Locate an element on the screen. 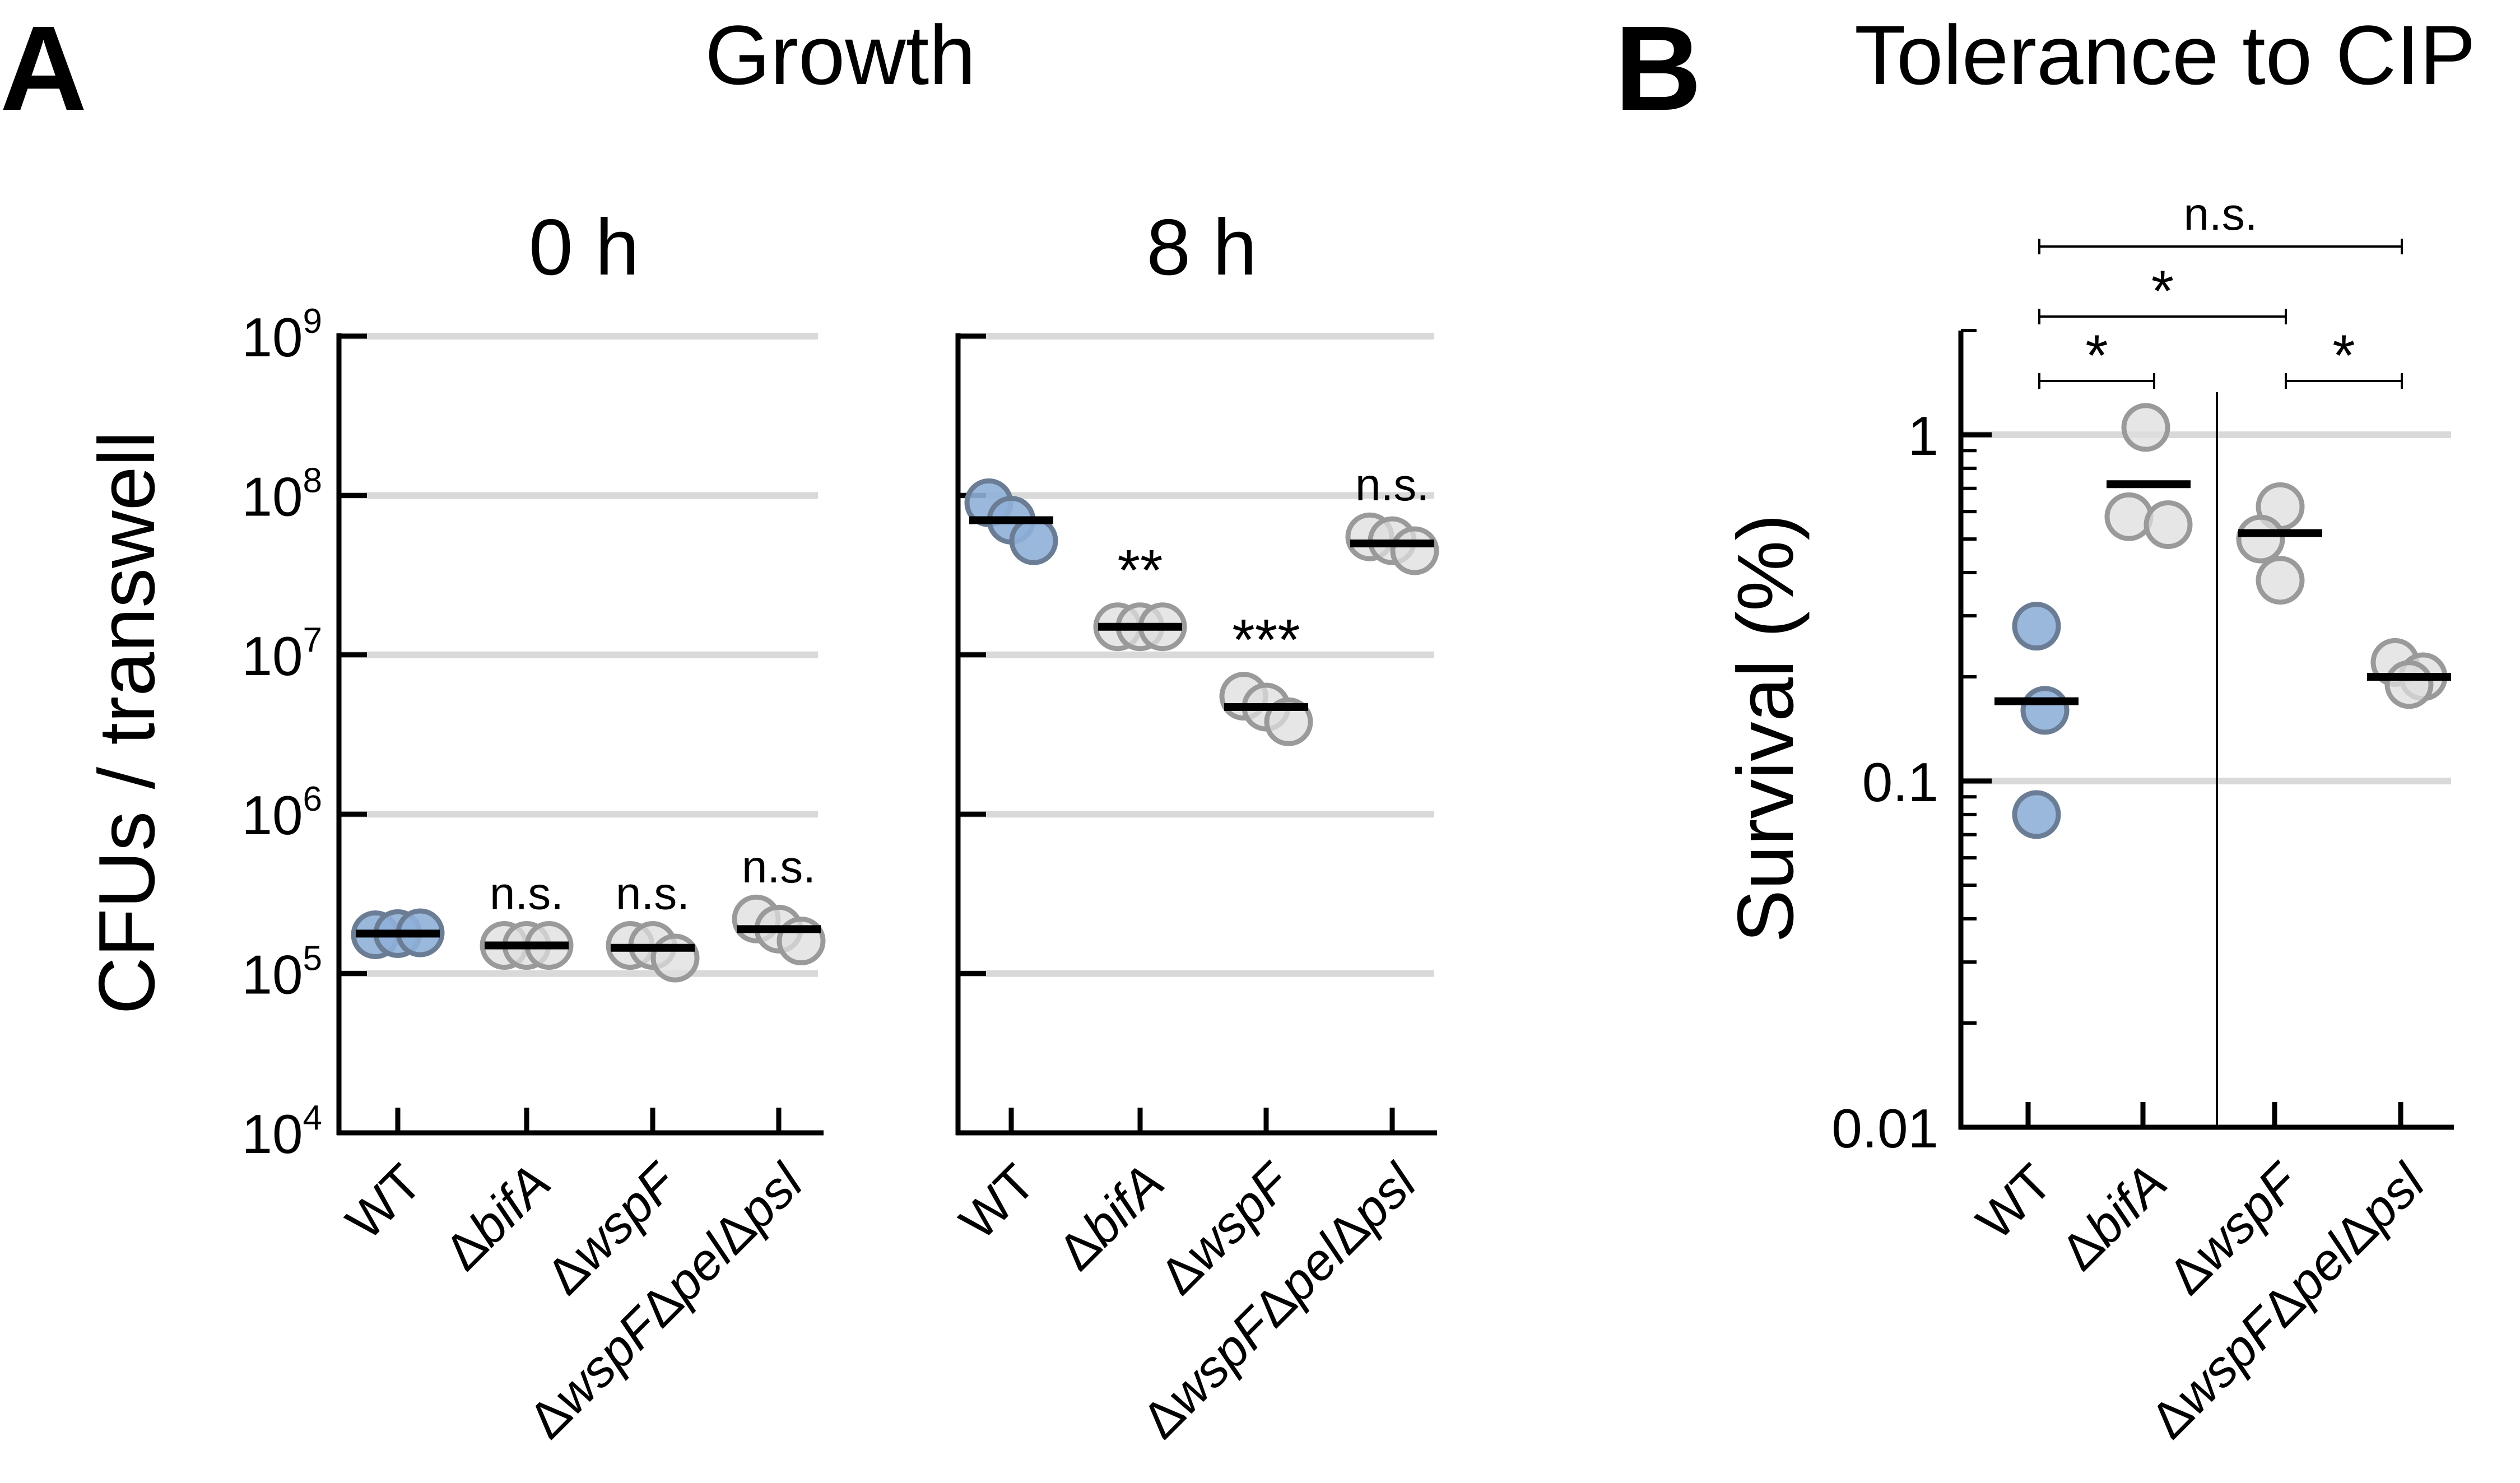  y-tick-label-0: 0.01 is located at coordinates (1884, 1128).